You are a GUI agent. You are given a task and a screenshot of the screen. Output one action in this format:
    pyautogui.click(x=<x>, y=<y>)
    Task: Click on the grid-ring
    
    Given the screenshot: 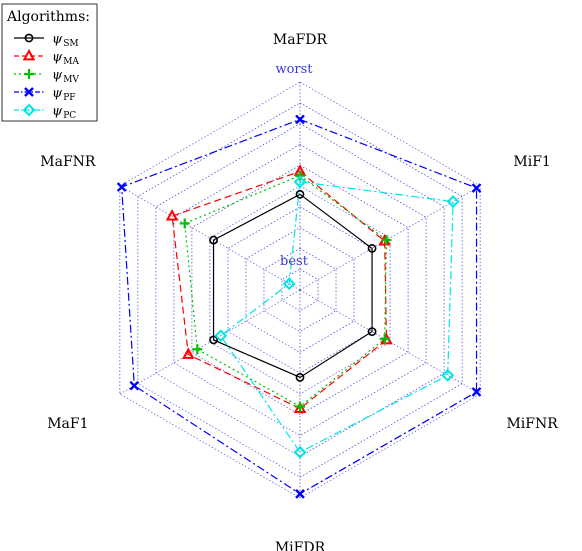 What is the action you would take?
    pyautogui.click(x=300, y=290)
    